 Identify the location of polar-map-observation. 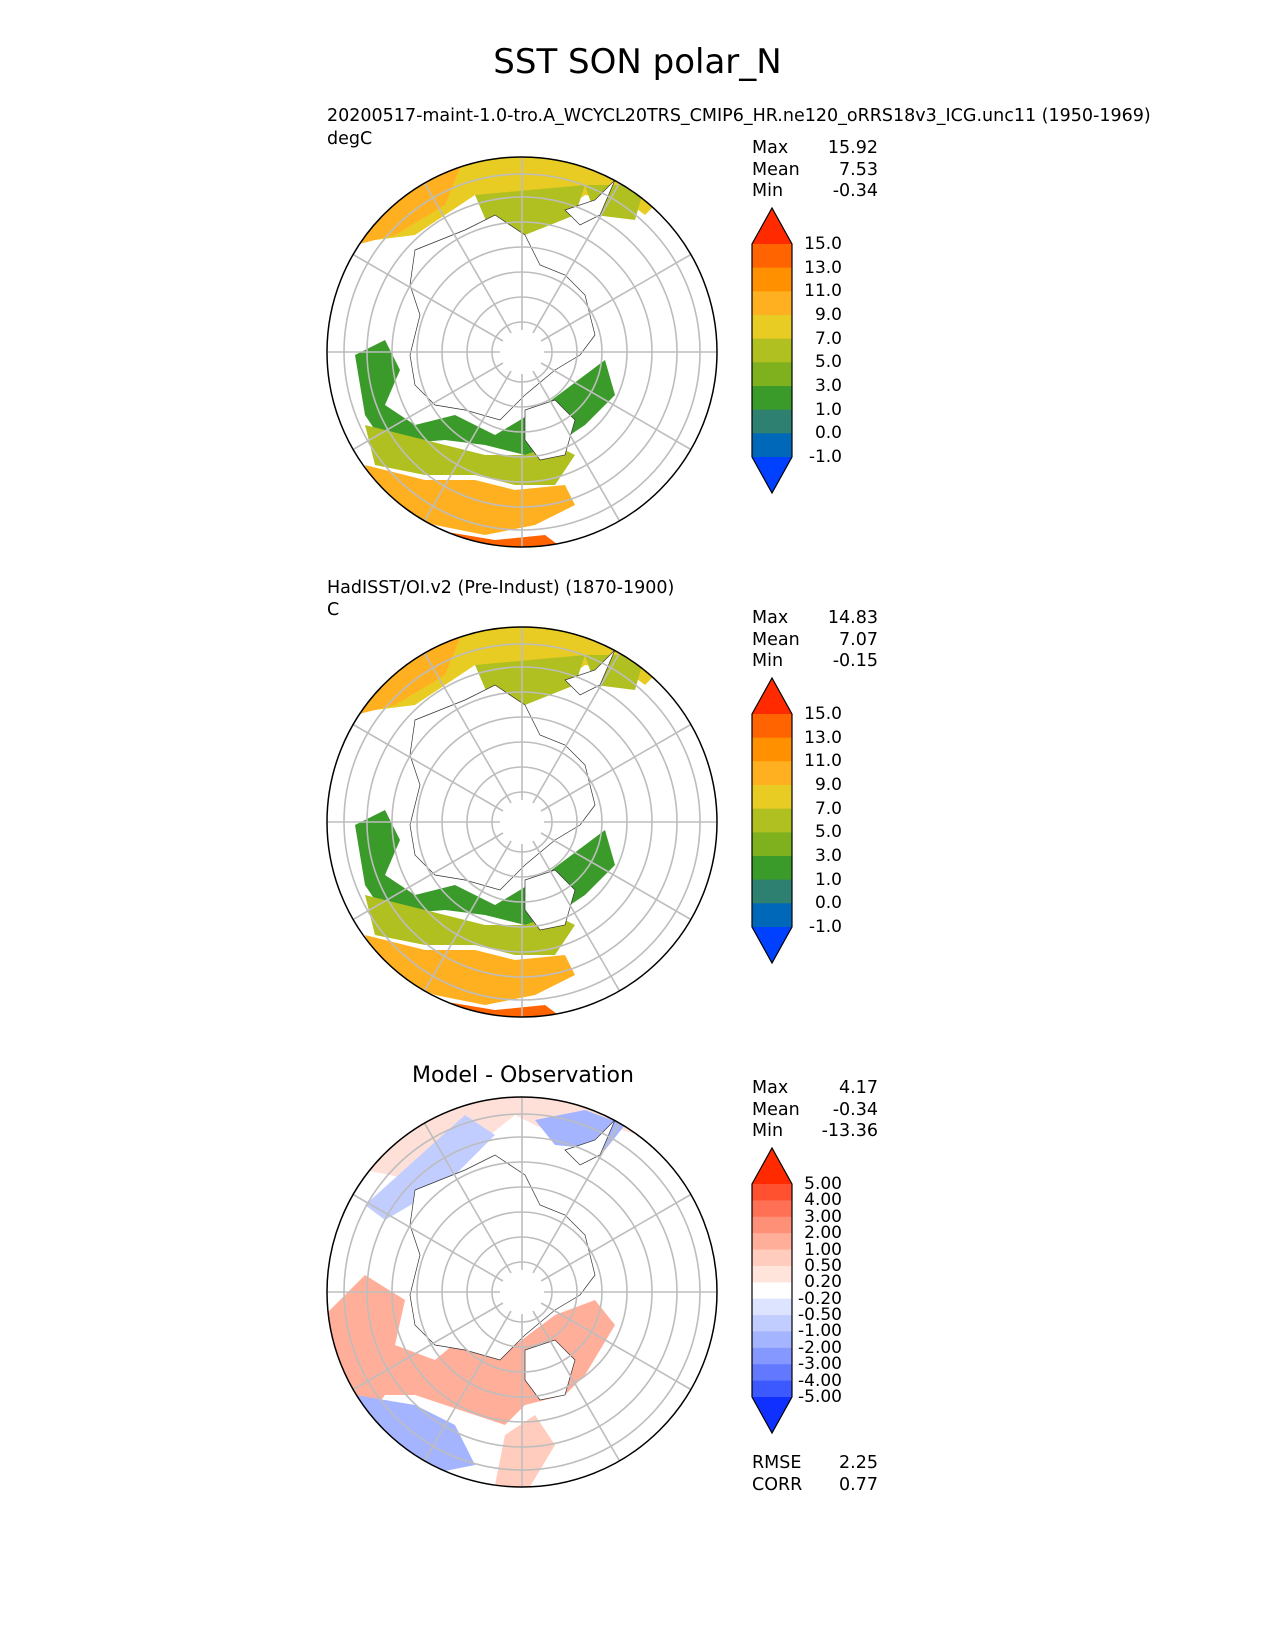
(522, 822).